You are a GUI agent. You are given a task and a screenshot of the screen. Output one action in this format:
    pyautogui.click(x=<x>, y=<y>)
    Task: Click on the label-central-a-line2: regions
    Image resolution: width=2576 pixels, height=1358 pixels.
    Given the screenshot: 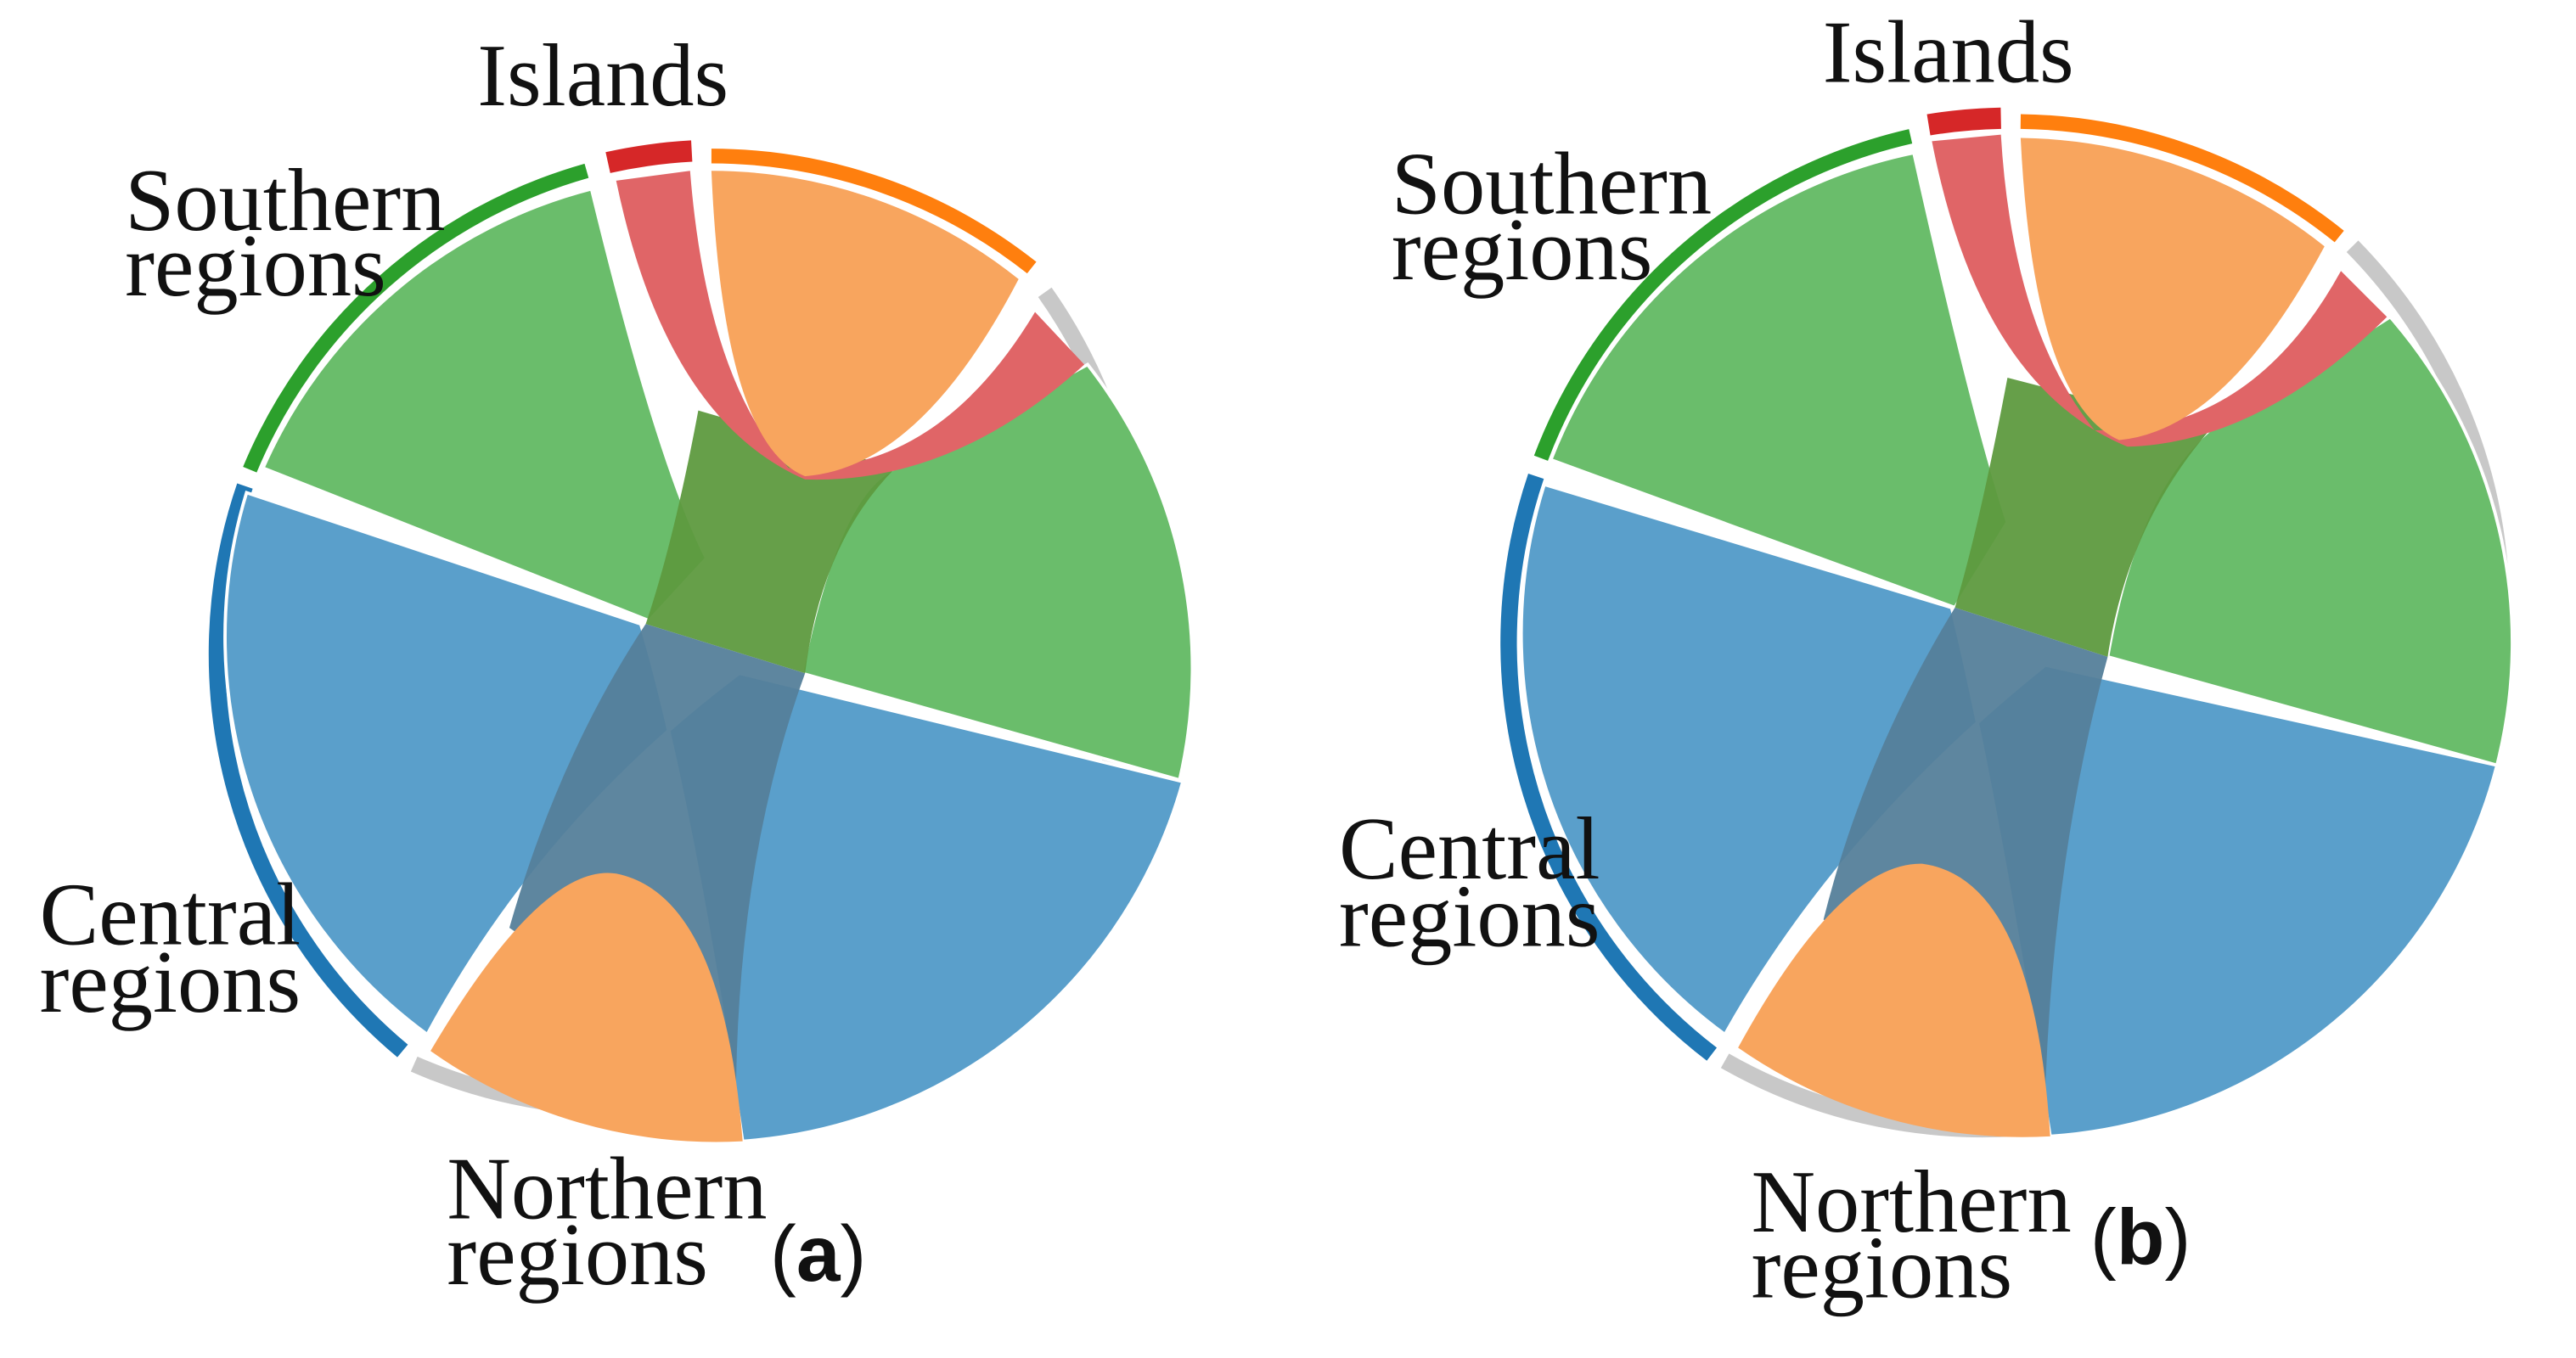 What is the action you would take?
    pyautogui.click(x=170, y=982)
    